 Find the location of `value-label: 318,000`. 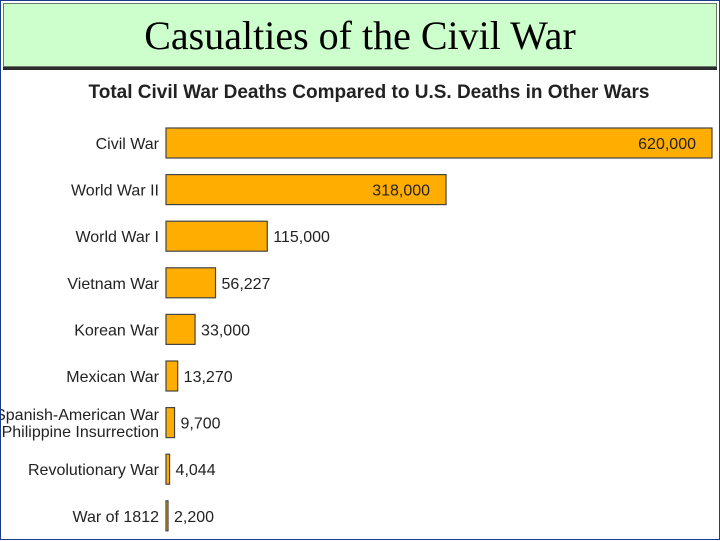

value-label: 318,000 is located at coordinates (401, 191).